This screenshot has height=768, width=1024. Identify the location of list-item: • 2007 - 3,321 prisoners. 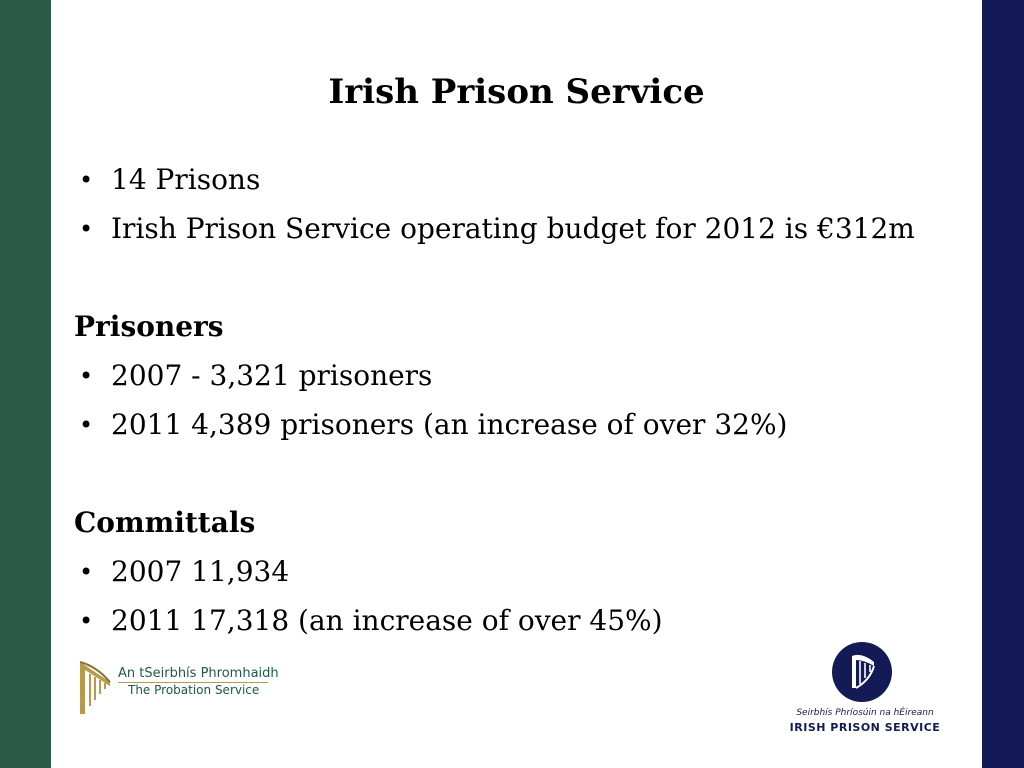
(514, 378).